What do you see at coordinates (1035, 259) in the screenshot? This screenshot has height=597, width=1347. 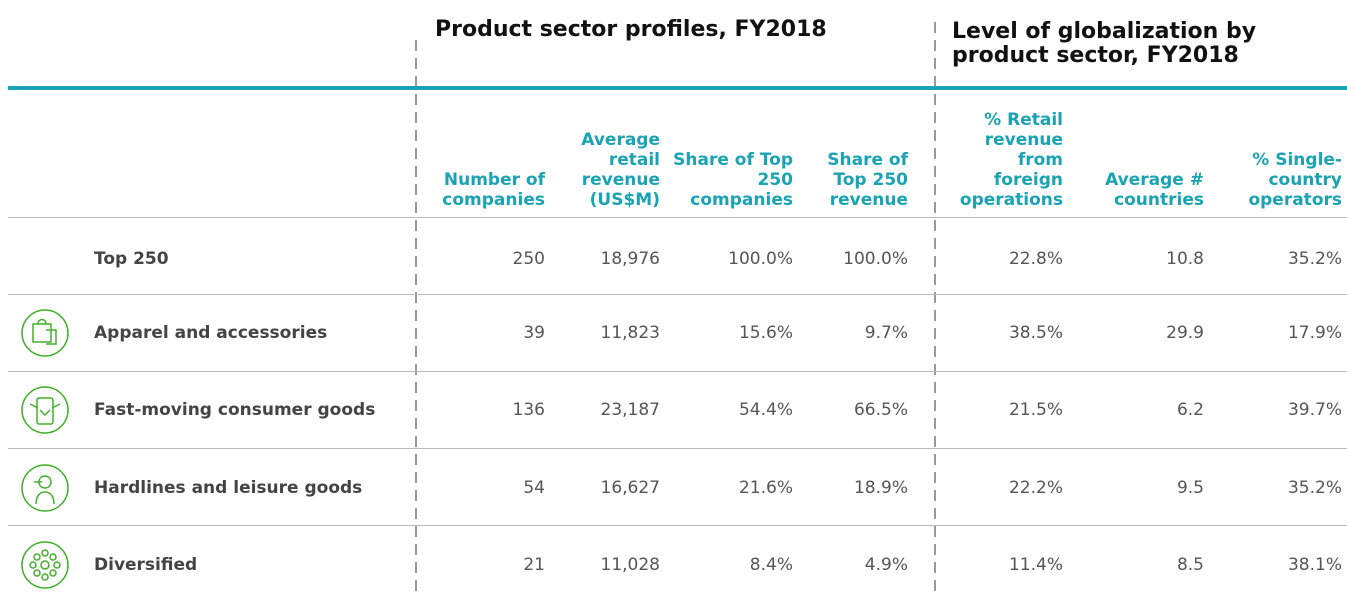 I see `cell: 22.8%` at bounding box center [1035, 259].